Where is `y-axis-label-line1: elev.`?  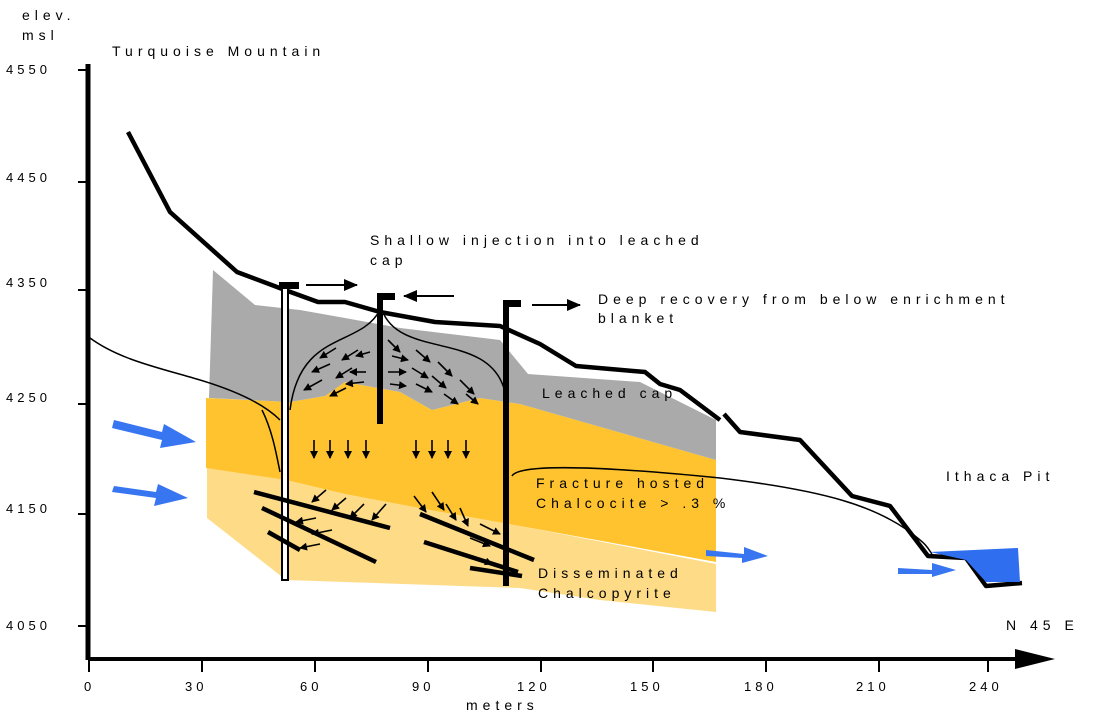
y-axis-label-line1: elev. is located at coordinates (49, 15).